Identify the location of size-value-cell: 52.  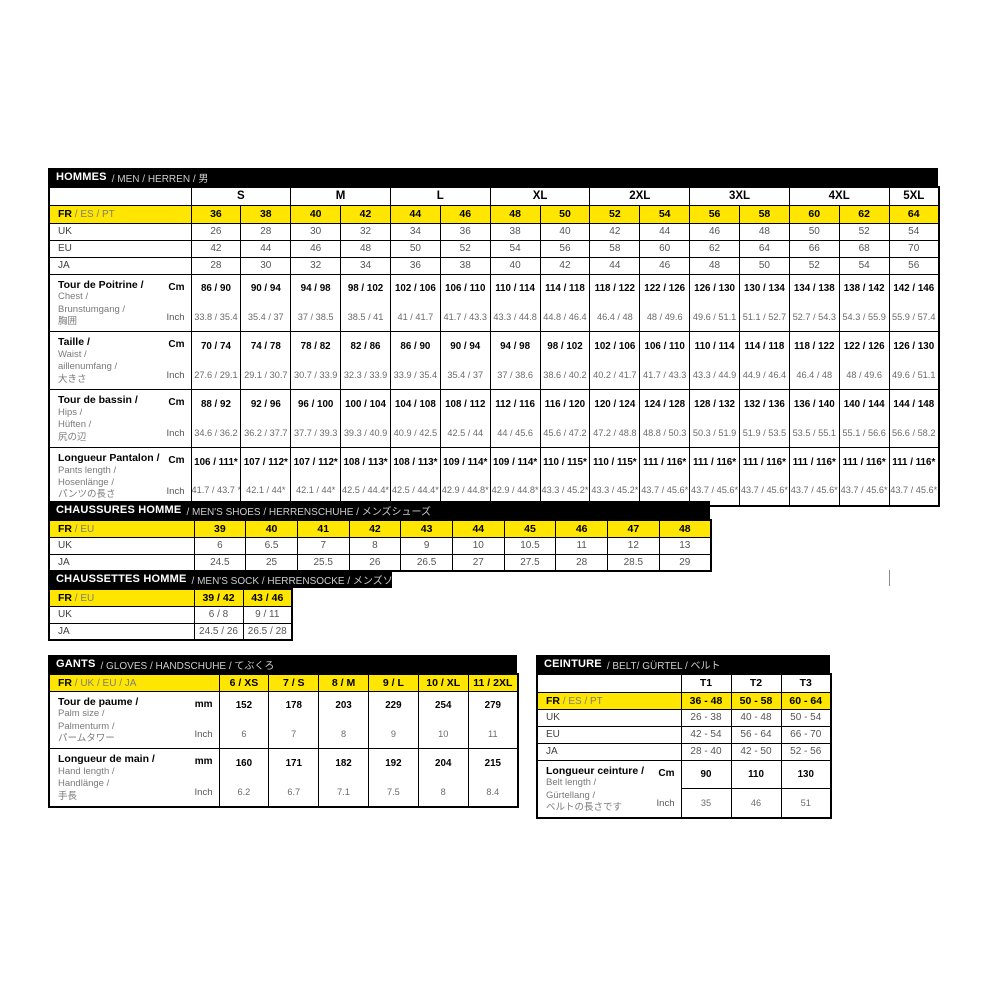
(864, 231).